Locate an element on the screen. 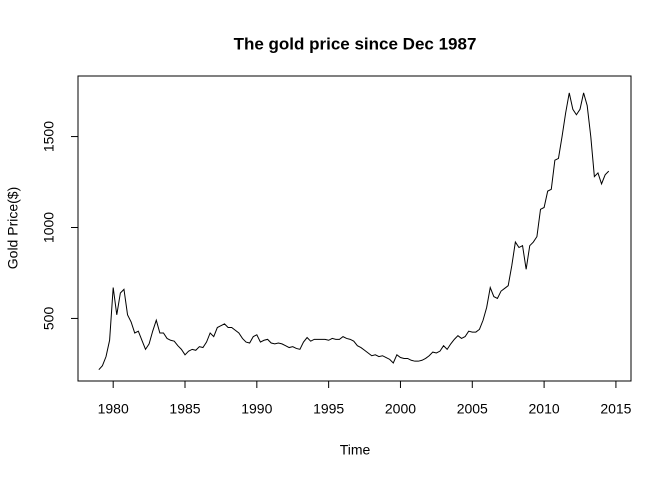 The width and height of the screenshot is (672, 480). x-tick-label: 1985 is located at coordinates (184, 409).